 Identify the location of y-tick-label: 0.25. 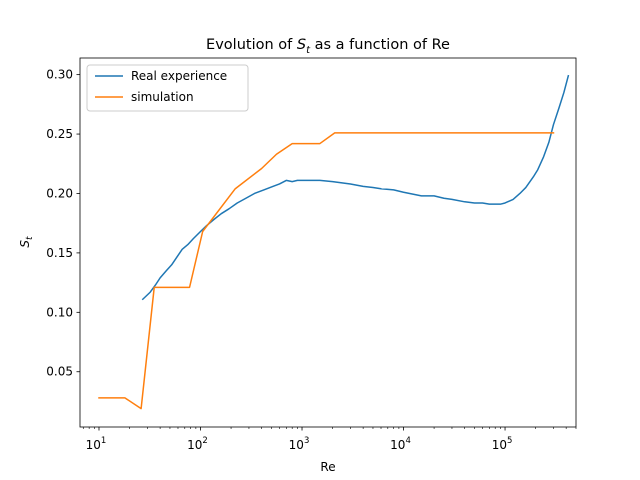
(59, 134).